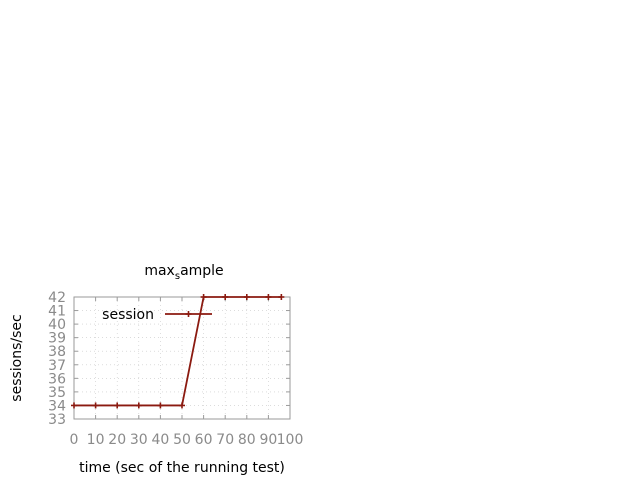 The height and width of the screenshot is (480, 640). I want to click on y-tick-label: 41, so click(57, 312).